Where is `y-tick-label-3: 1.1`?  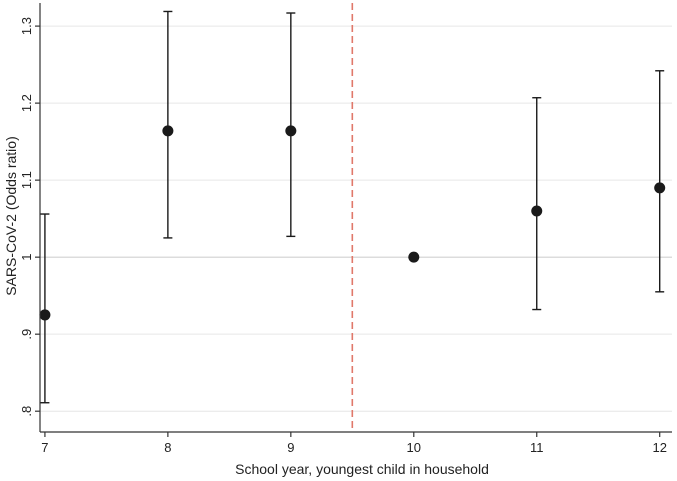 y-tick-label-3: 1.1 is located at coordinates (26, 180).